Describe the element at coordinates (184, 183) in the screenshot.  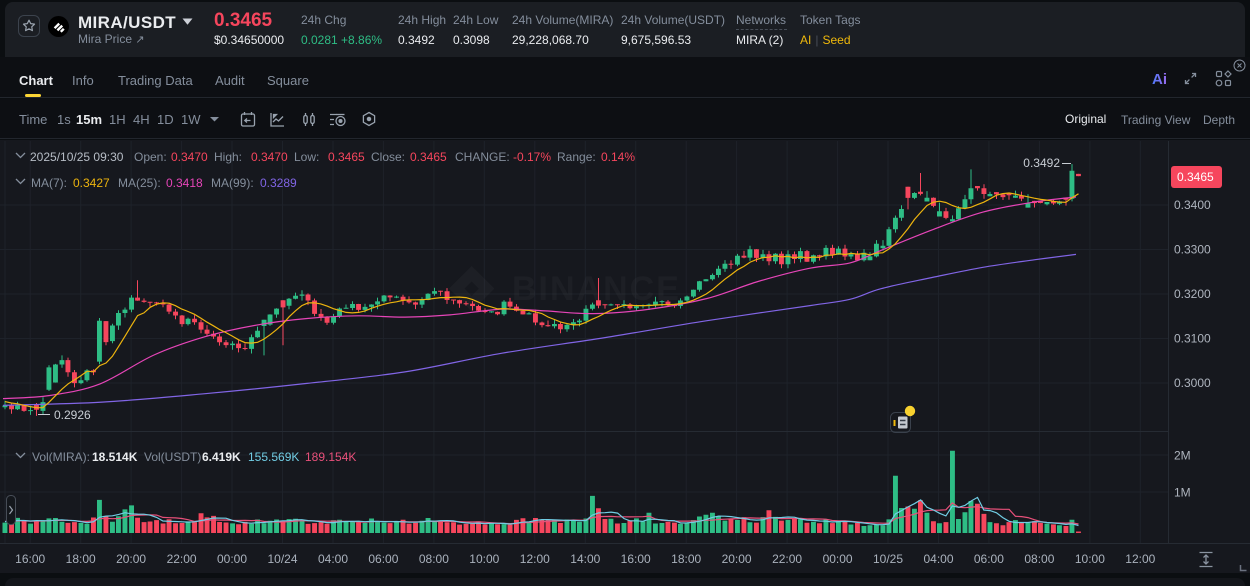
I see `svg-text: 0.3418` at that location.